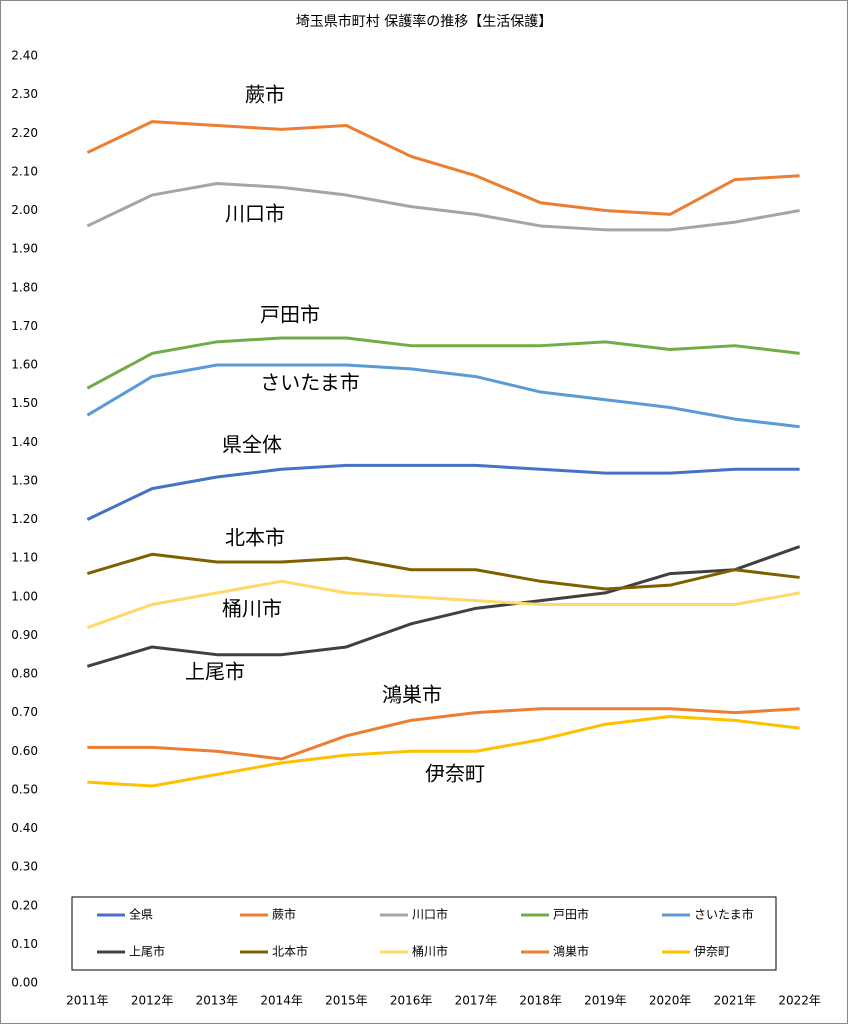 This screenshot has width=848, height=1024. I want to click on annotation: 北本市, so click(255, 538).